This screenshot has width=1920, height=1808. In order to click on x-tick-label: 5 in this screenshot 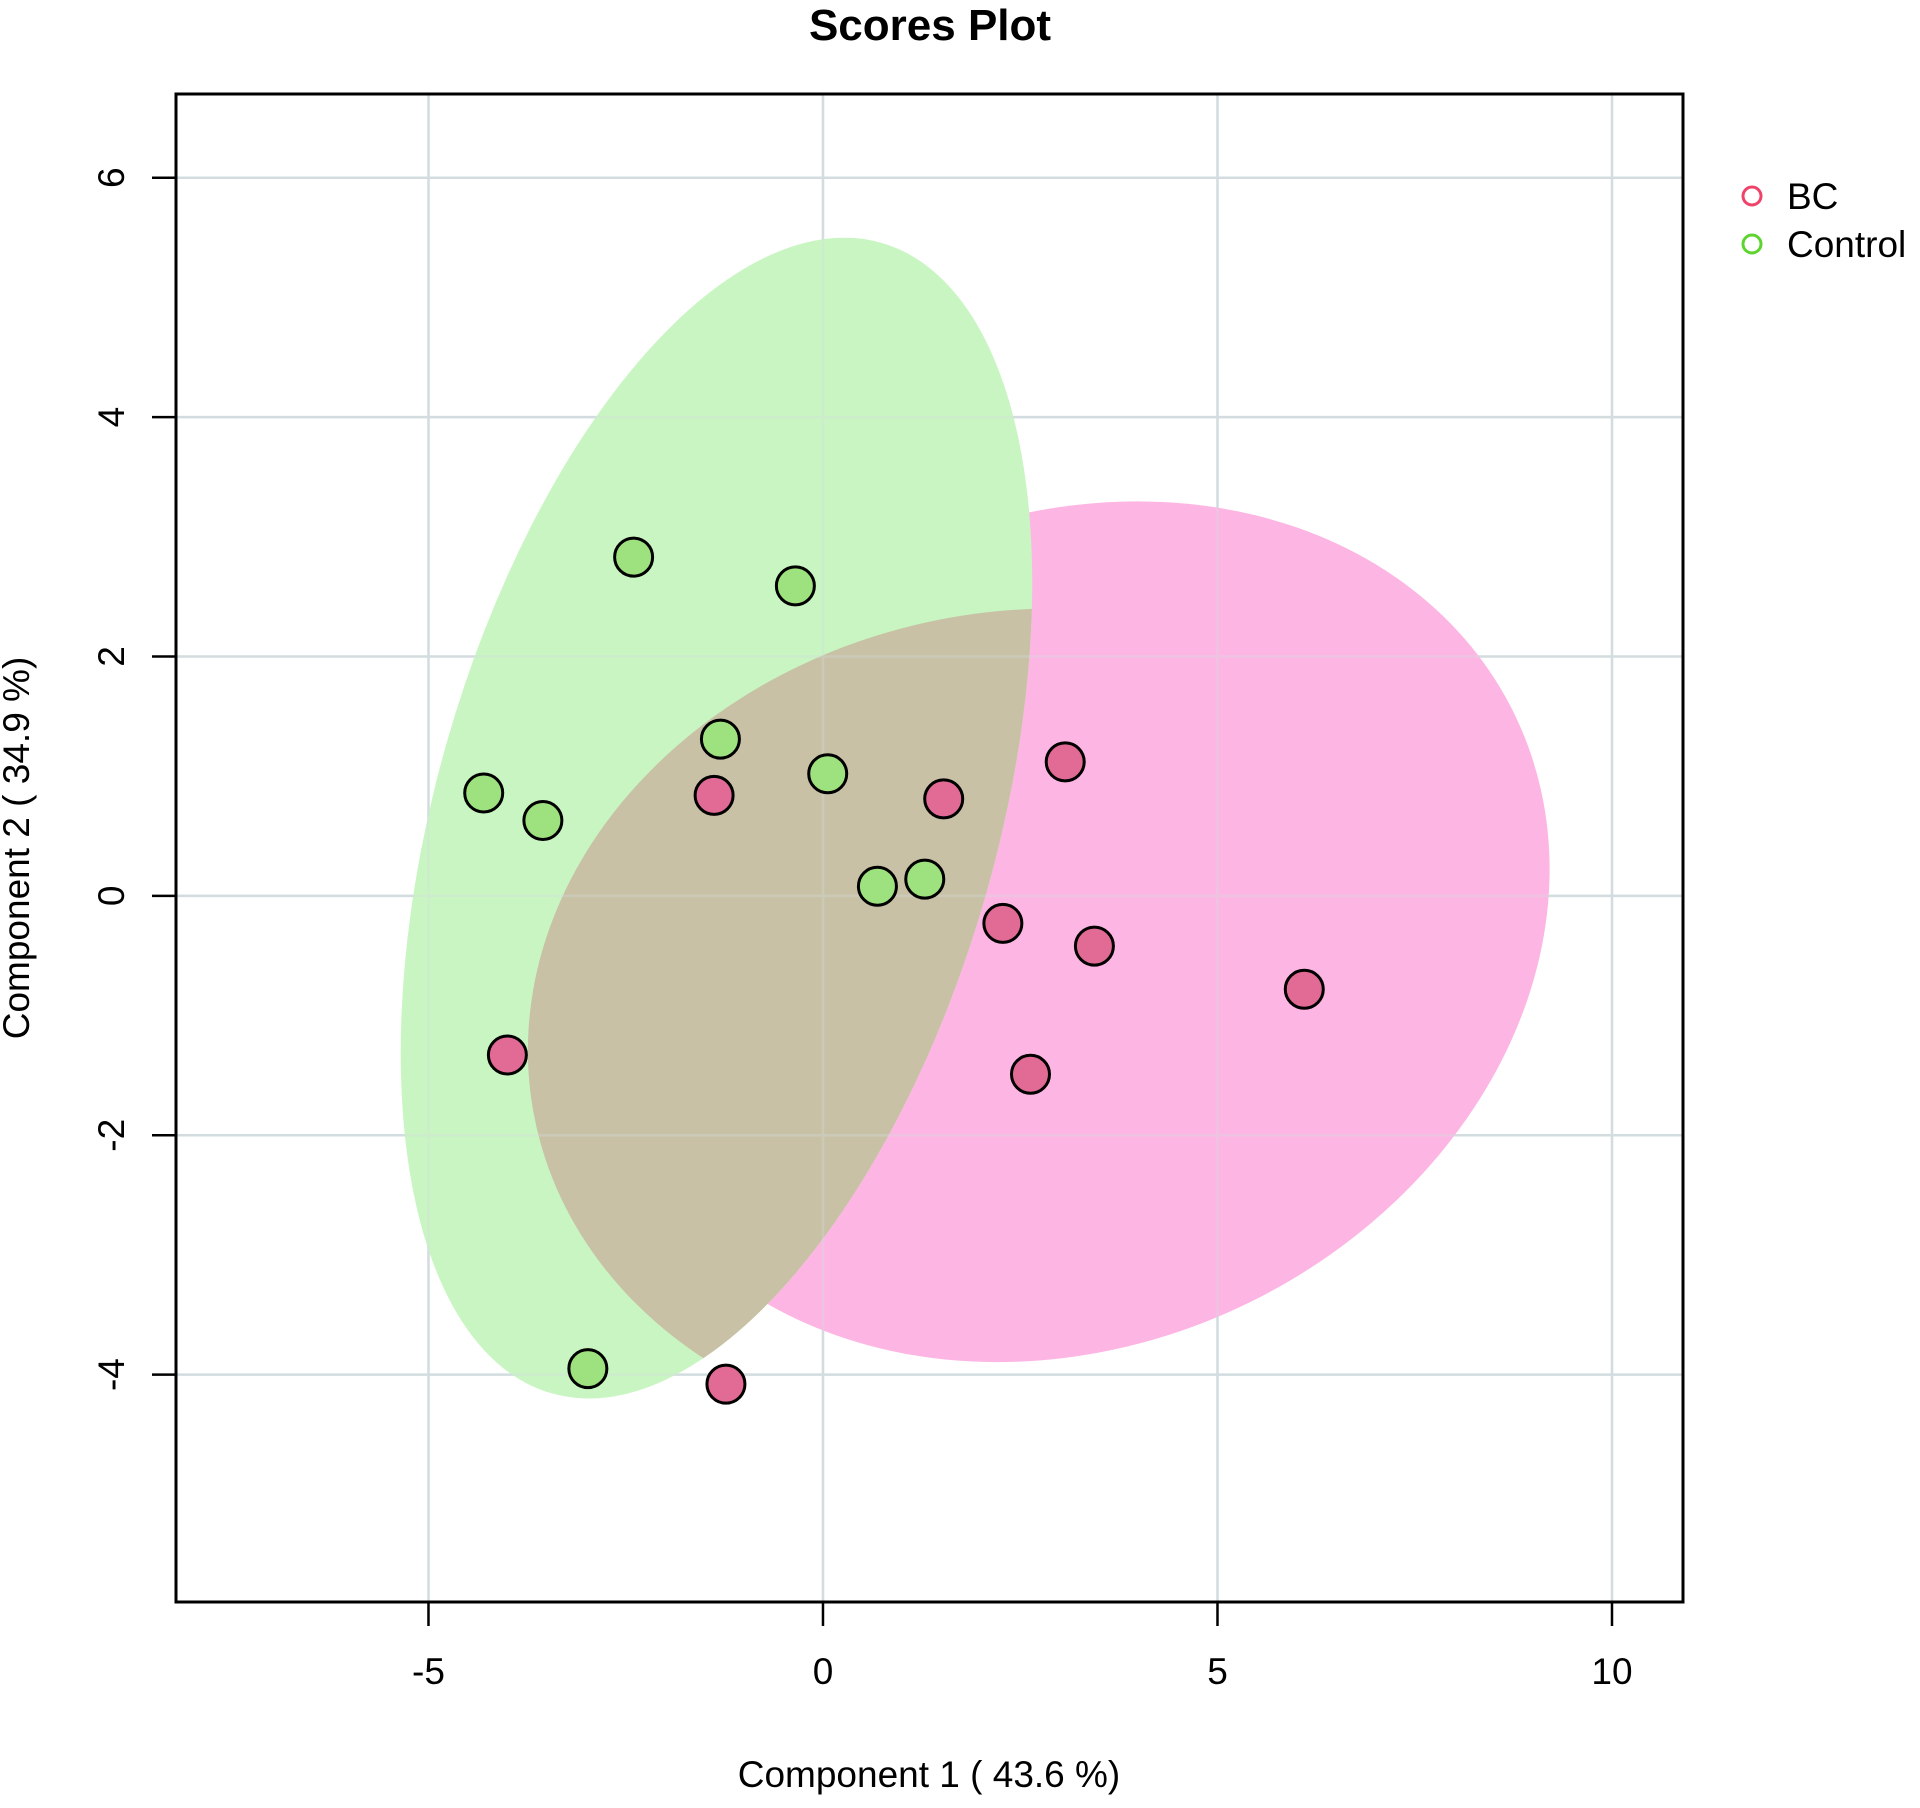, I will do `click(1217, 1671)`.